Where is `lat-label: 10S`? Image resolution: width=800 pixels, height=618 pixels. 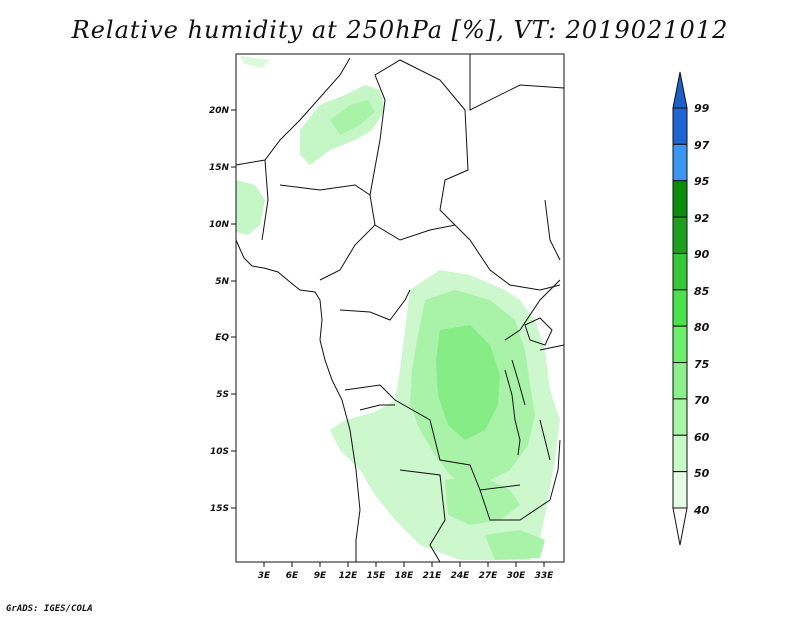 lat-label: 10S is located at coordinates (219, 452).